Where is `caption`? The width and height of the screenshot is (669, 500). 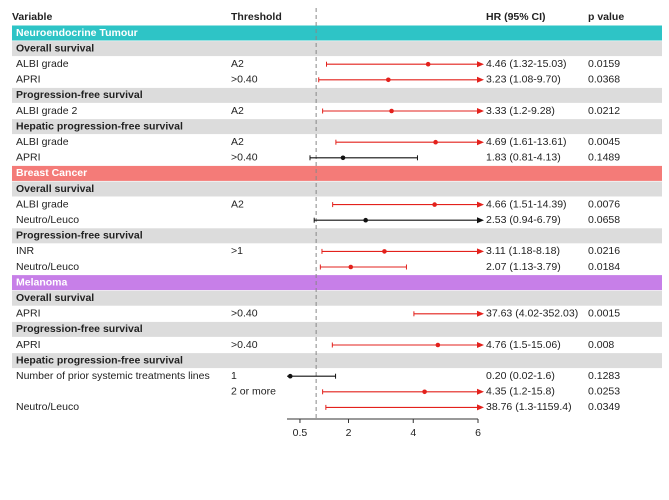
caption is located at coordinates (335, 442).